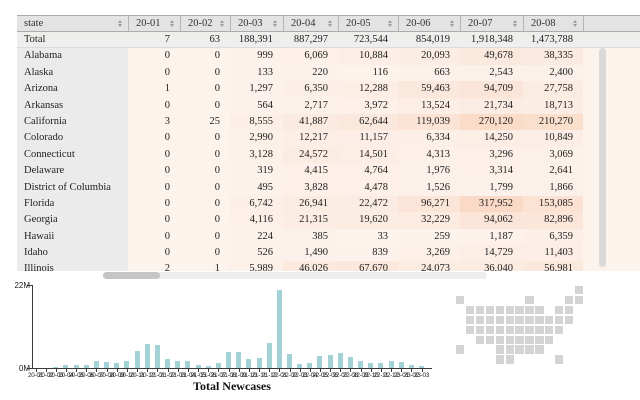  What do you see at coordinates (295, 275) in the screenshot?
I see `table-horizontal-scrollbar` at bounding box center [295, 275].